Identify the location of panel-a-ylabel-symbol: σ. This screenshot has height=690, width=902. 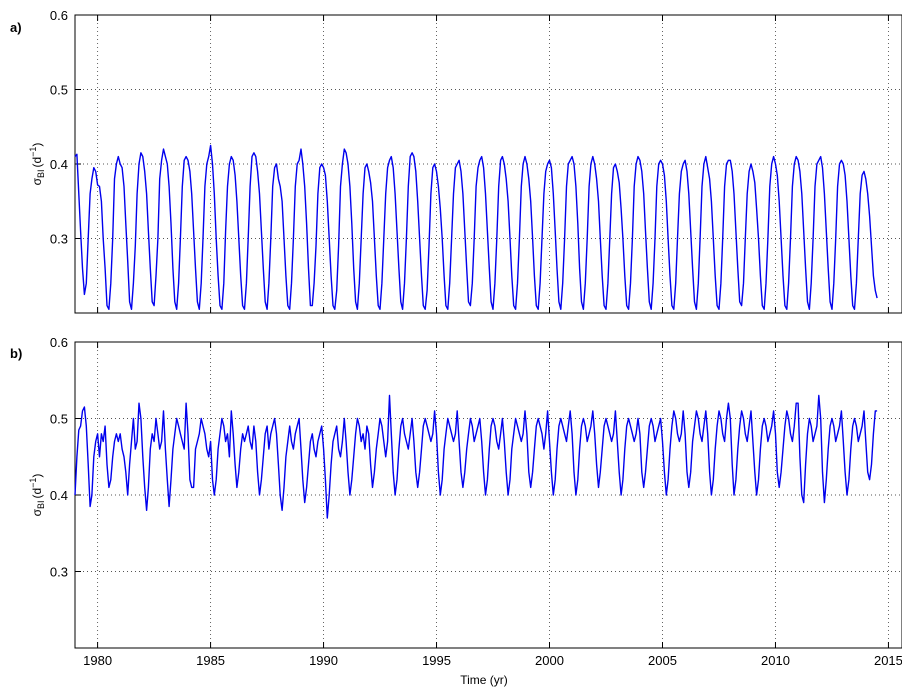
(37, 181).